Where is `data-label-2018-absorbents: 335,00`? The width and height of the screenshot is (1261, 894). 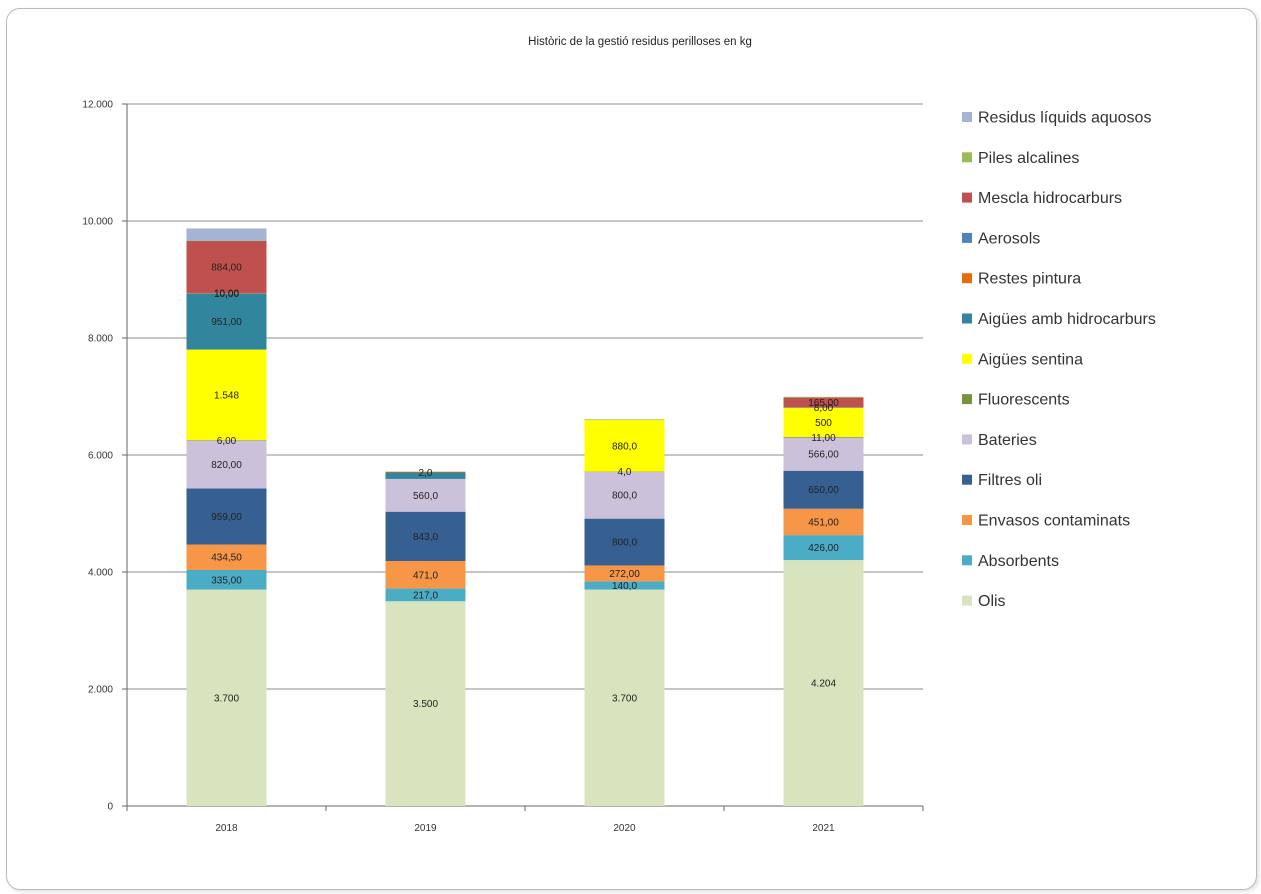 data-label-2018-absorbents: 335,00 is located at coordinates (226, 580).